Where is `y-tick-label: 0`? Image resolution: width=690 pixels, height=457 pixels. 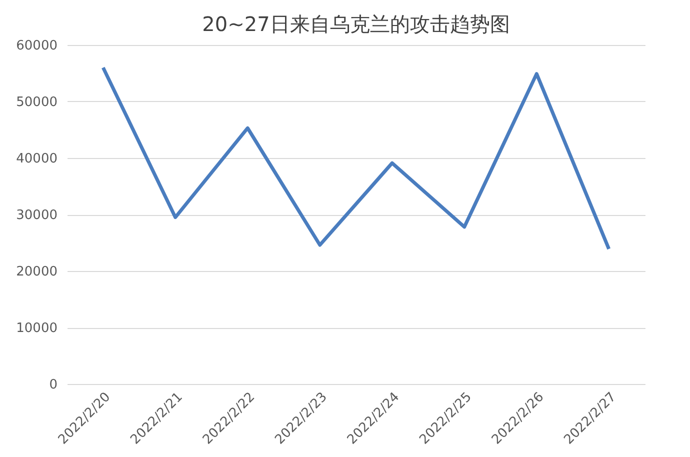 y-tick-label: 0 is located at coordinates (53, 385).